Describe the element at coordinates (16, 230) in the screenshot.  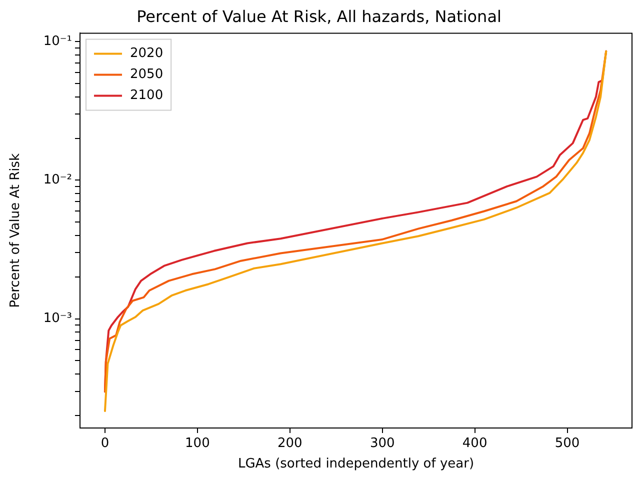
I see `y-axis-title: Percent of Value At Risk` at that location.